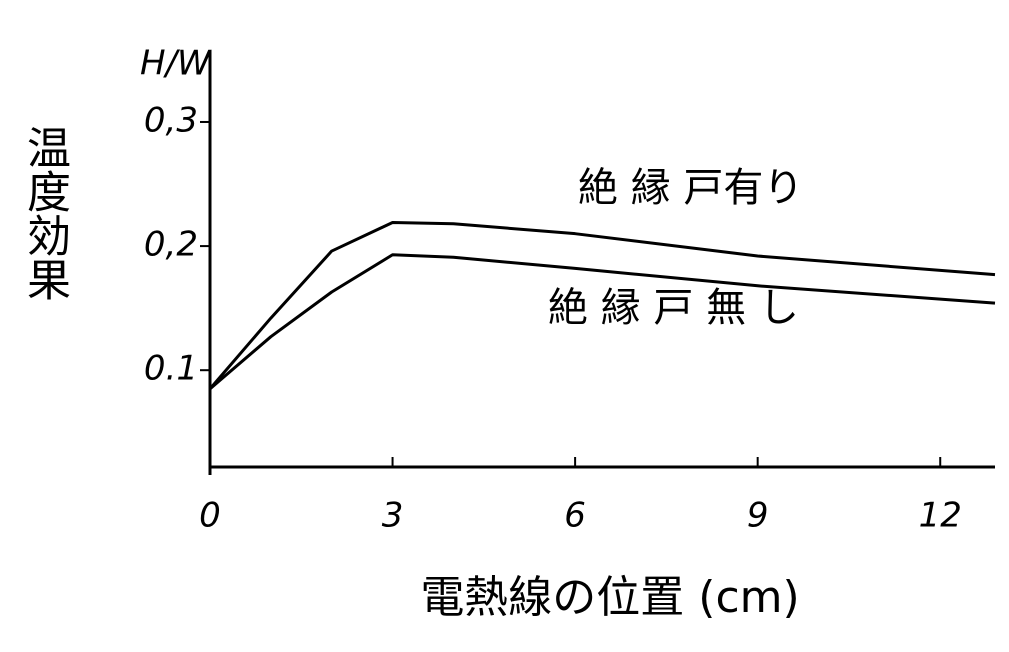  What do you see at coordinates (393, 516) in the screenshot?
I see `x-tick-label: 3` at bounding box center [393, 516].